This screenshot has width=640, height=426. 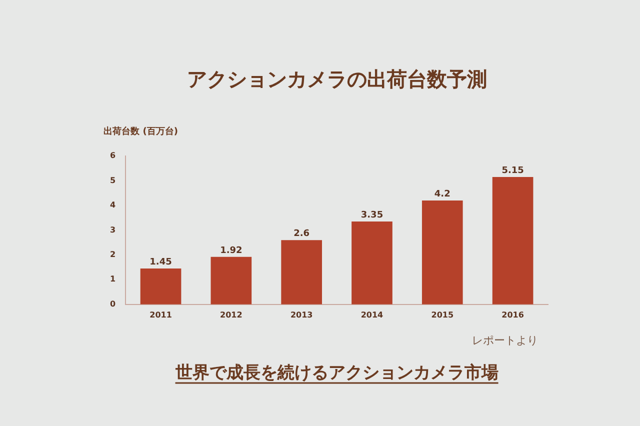 I want to click on data-label: 3.35, so click(x=372, y=215).